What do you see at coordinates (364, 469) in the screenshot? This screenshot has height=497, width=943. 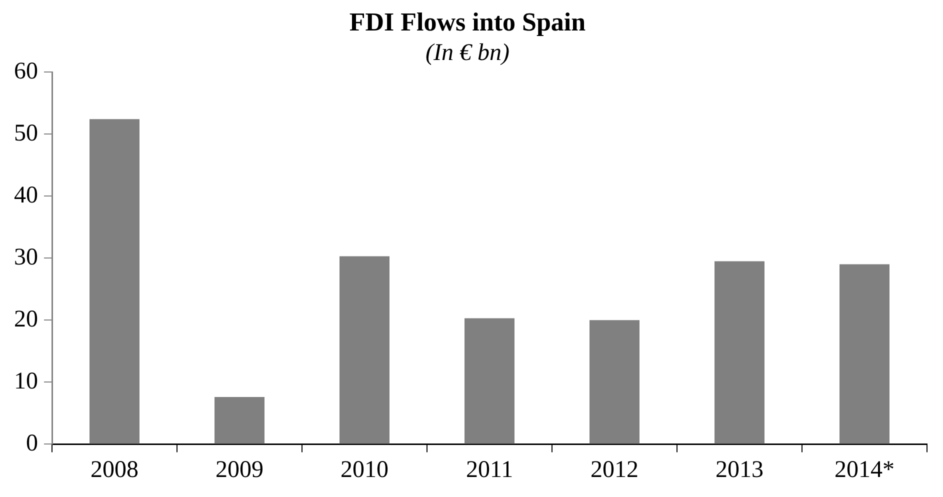 I see `x-tick-label: 2010` at bounding box center [364, 469].